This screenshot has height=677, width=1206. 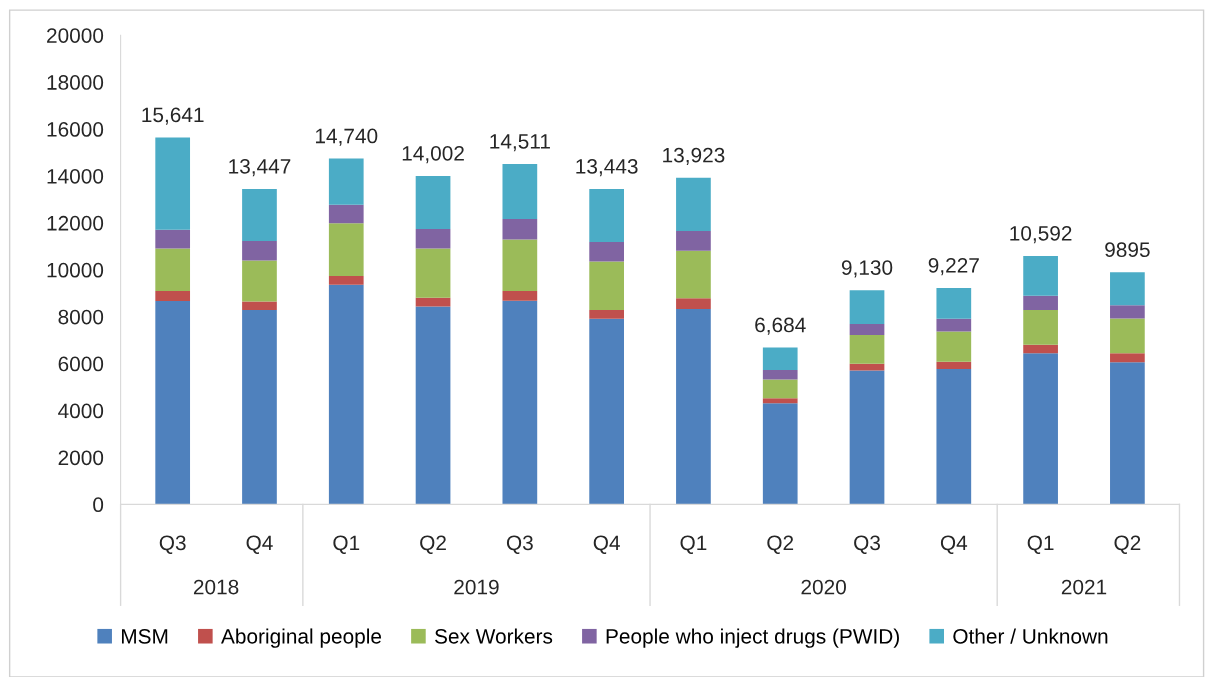 What do you see at coordinates (81, 411) in the screenshot?
I see `y-tick-label: 4000` at bounding box center [81, 411].